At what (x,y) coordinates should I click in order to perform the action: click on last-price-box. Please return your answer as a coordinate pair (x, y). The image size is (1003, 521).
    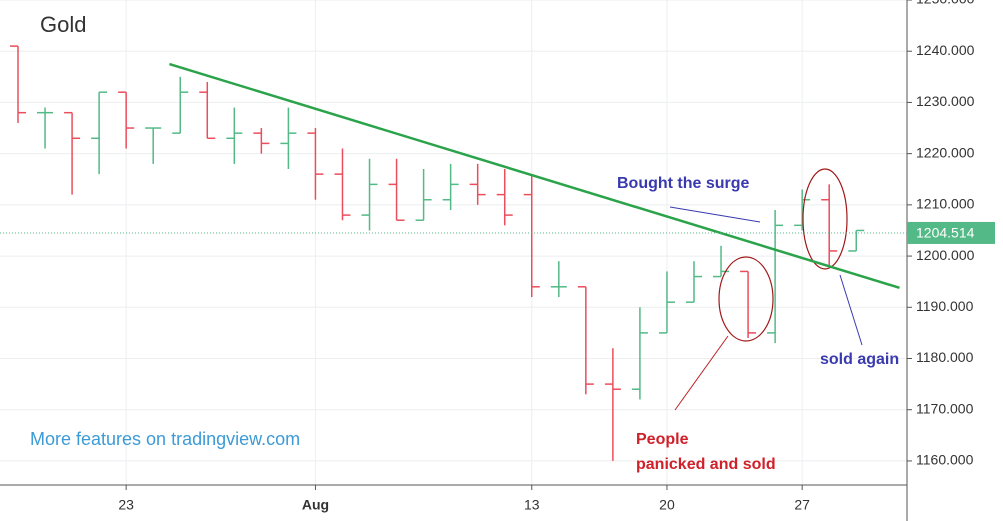
    Looking at the image, I should click on (951, 232).